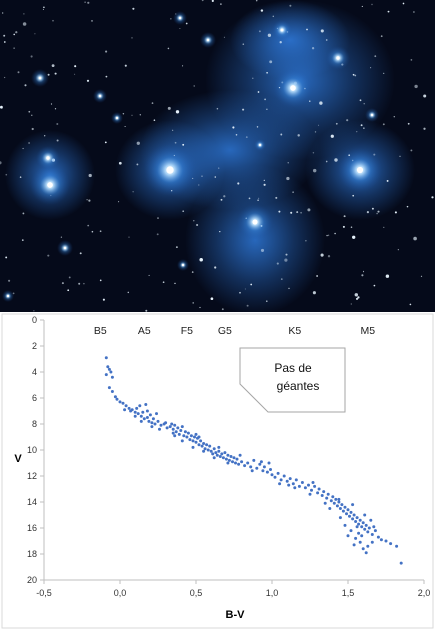  What do you see at coordinates (196, 593) in the screenshot?
I see `x-tick-label: 0,5` at bounding box center [196, 593].